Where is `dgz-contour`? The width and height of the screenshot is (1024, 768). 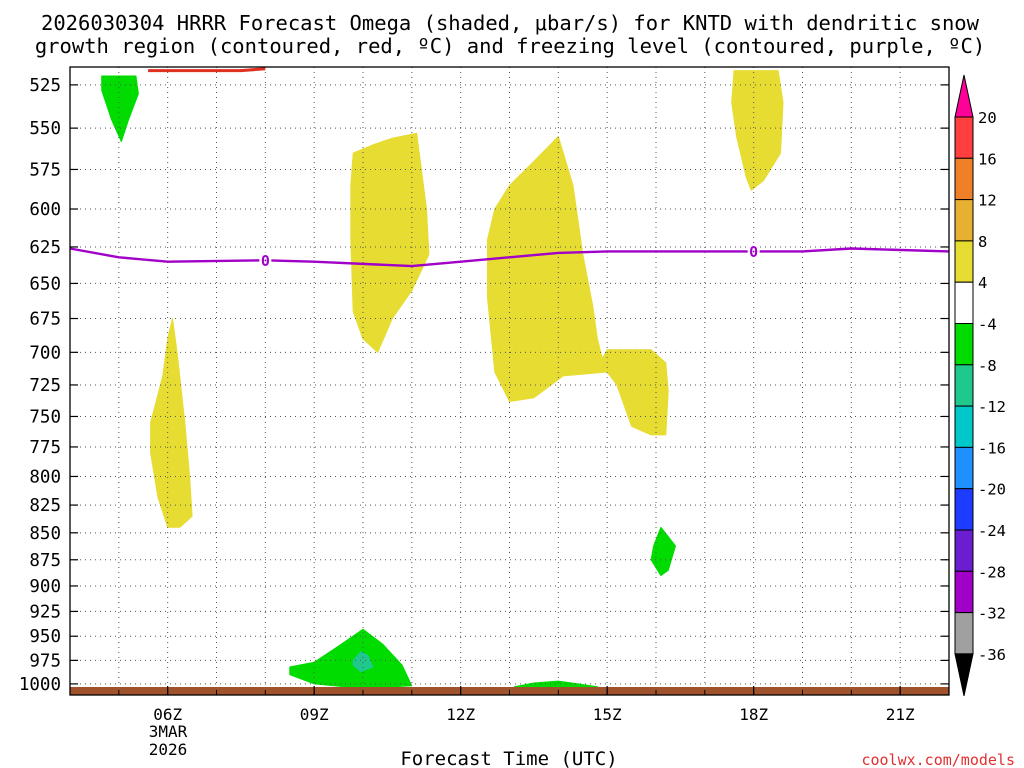
dgz-contour is located at coordinates (207, 70).